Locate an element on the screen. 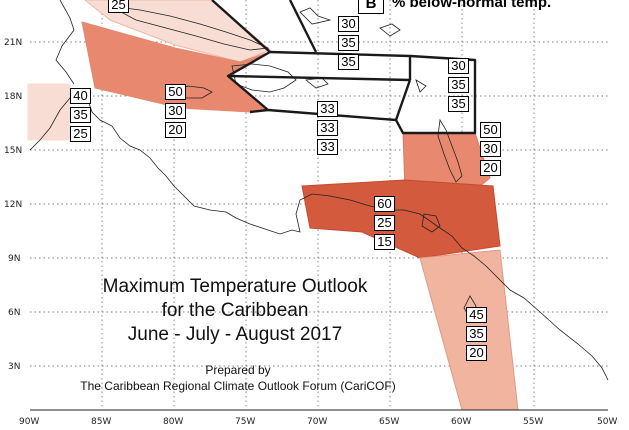  probability-value: 45 is located at coordinates (476, 315).